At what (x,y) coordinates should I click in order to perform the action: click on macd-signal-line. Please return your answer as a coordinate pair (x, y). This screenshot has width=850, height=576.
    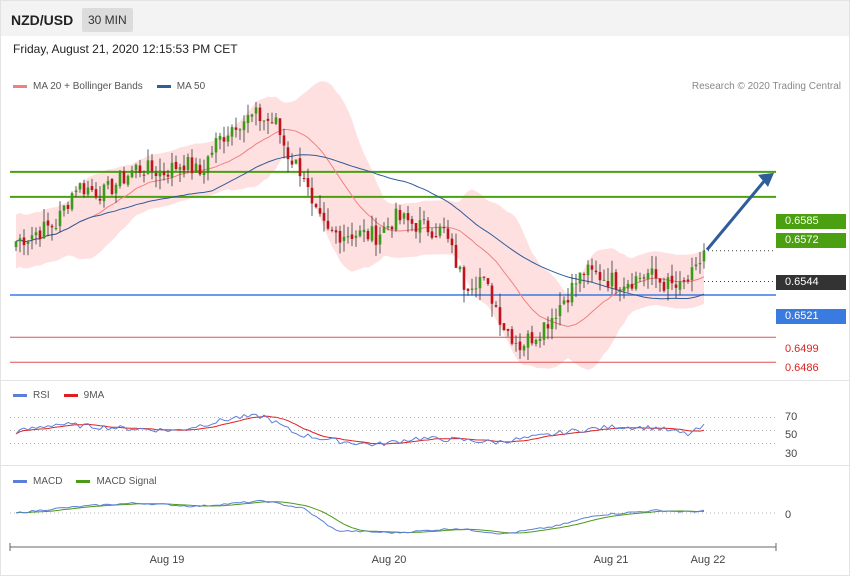
    Looking at the image, I should click on (359, 517).